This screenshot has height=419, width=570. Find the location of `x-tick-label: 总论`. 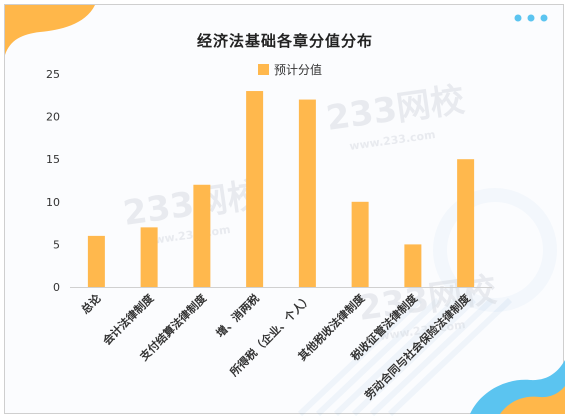

x-tick-label: 总论 is located at coordinates (91, 304).